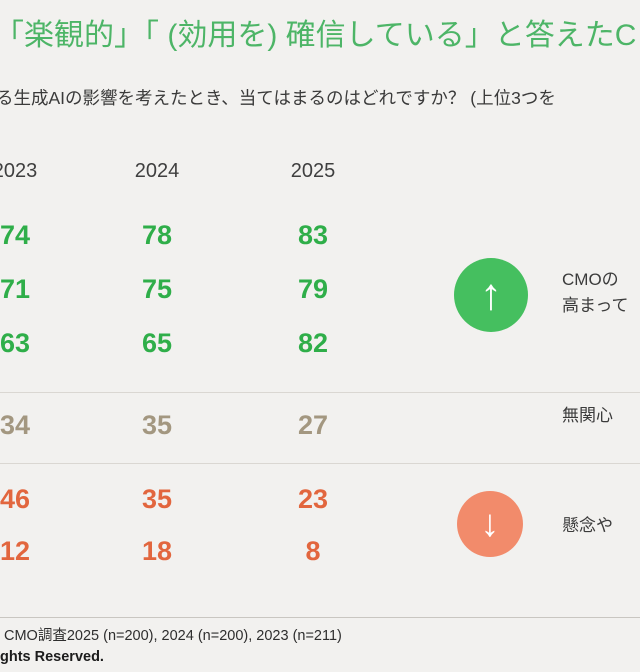 The height and width of the screenshot is (672, 640). Describe the element at coordinates (313, 551) in the screenshot. I see `table-cell: 8` at that location.